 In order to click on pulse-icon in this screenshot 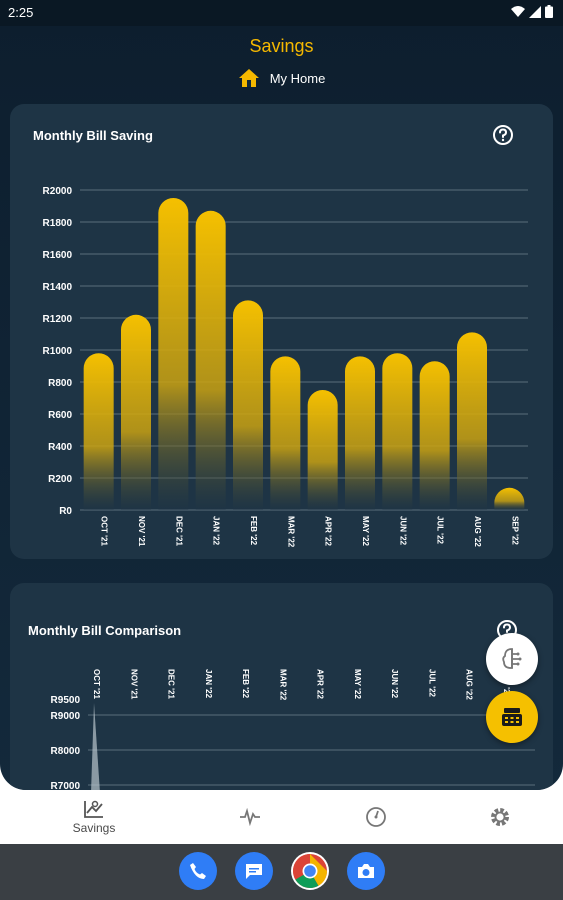, I will do `click(250, 817)`.